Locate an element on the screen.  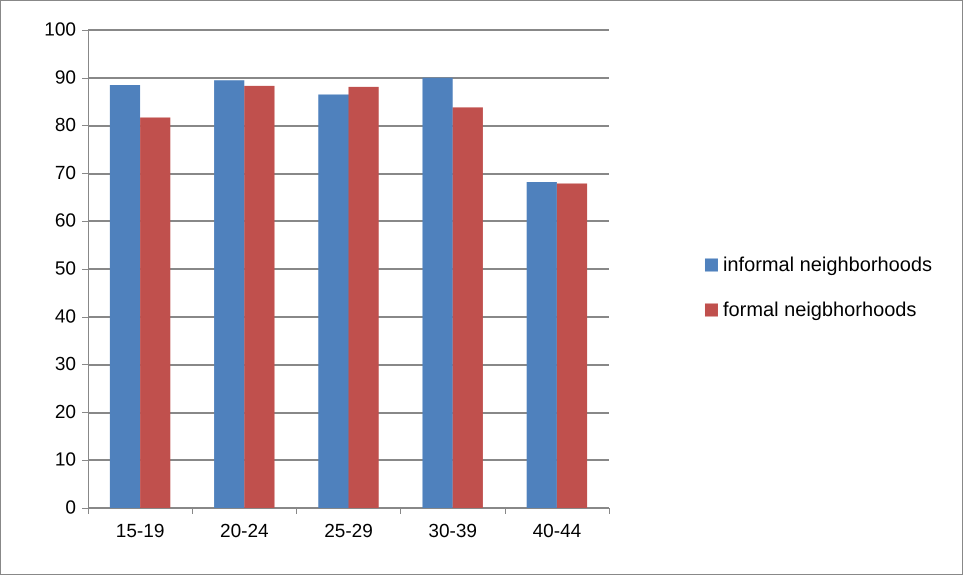
y-tick-label: 60 is located at coordinates (65, 221).